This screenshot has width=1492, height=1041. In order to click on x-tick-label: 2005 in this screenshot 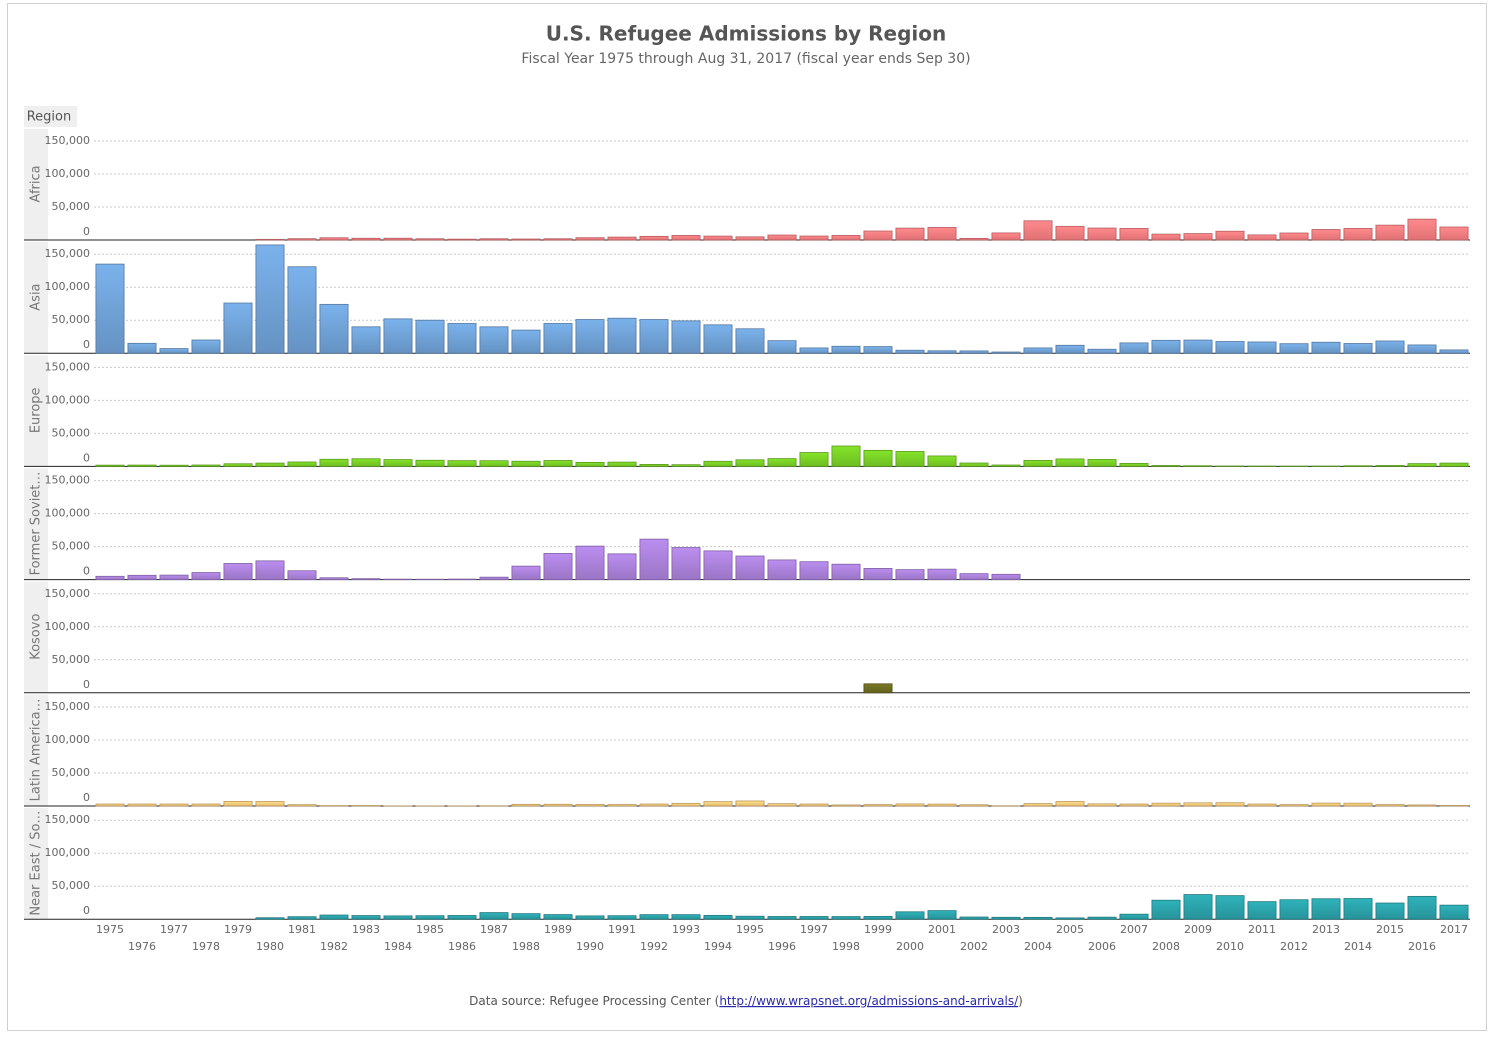, I will do `click(1070, 929)`.